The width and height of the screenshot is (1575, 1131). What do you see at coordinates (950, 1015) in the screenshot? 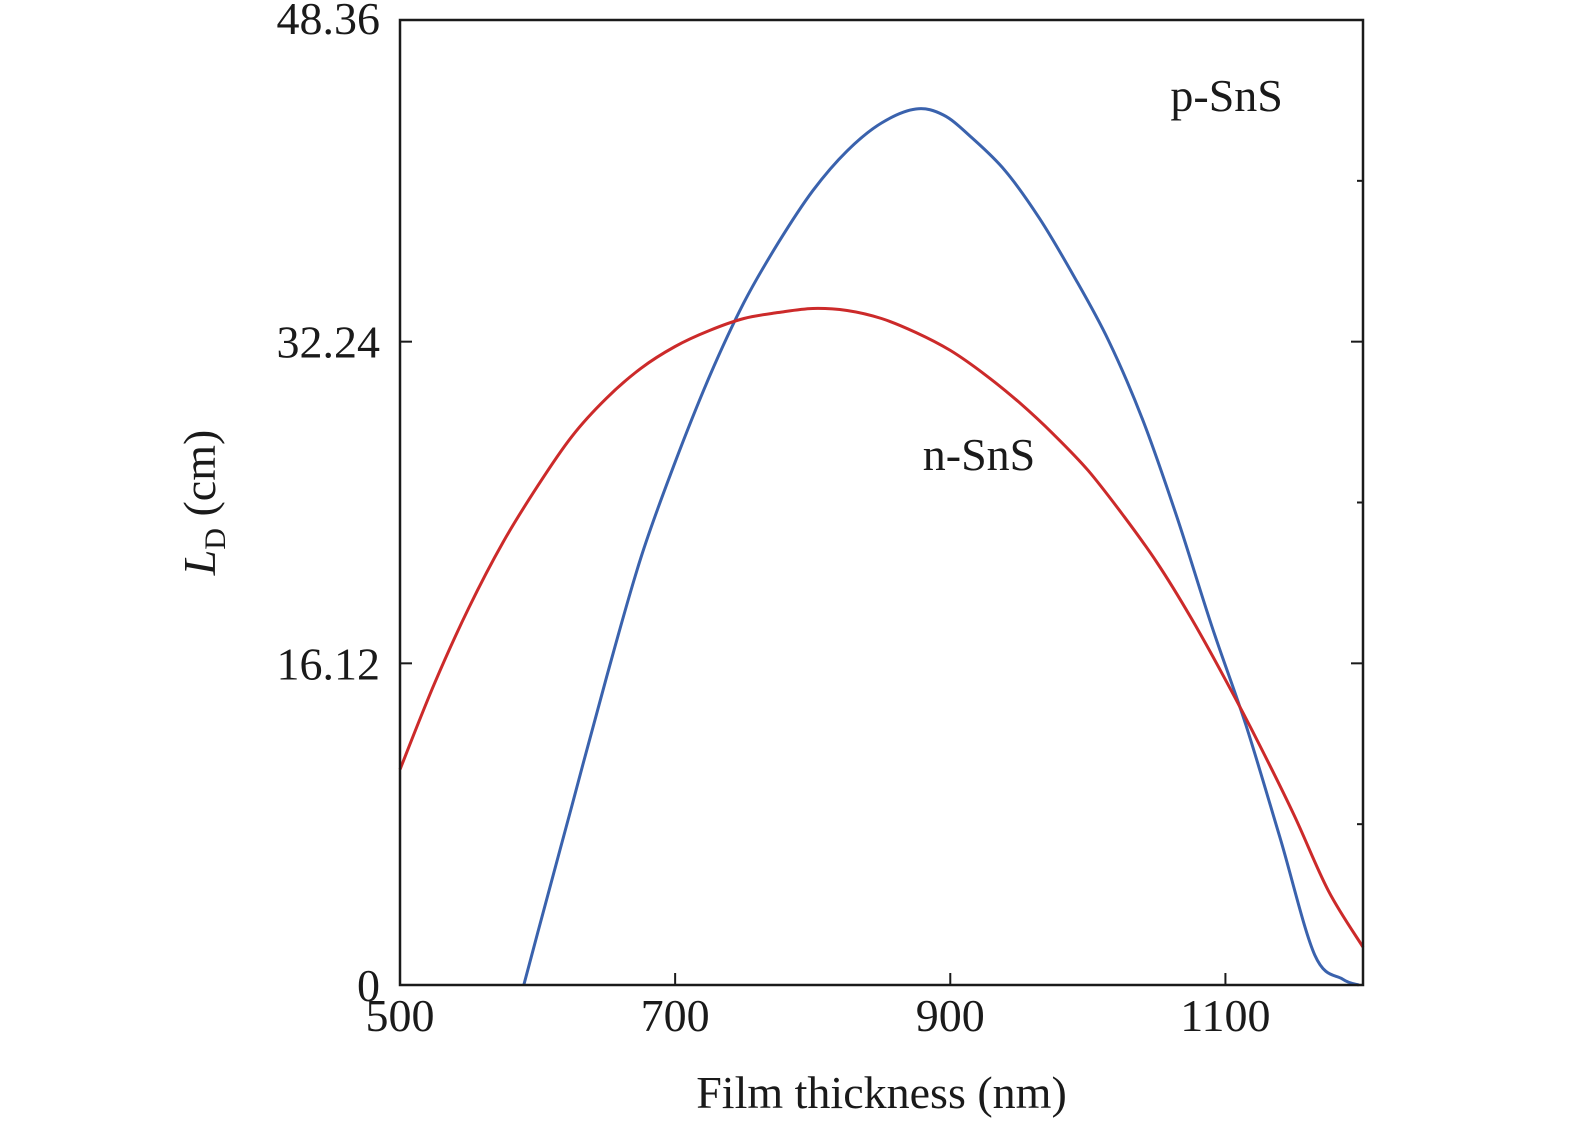
I see `x-tick-label: 900` at bounding box center [950, 1015].